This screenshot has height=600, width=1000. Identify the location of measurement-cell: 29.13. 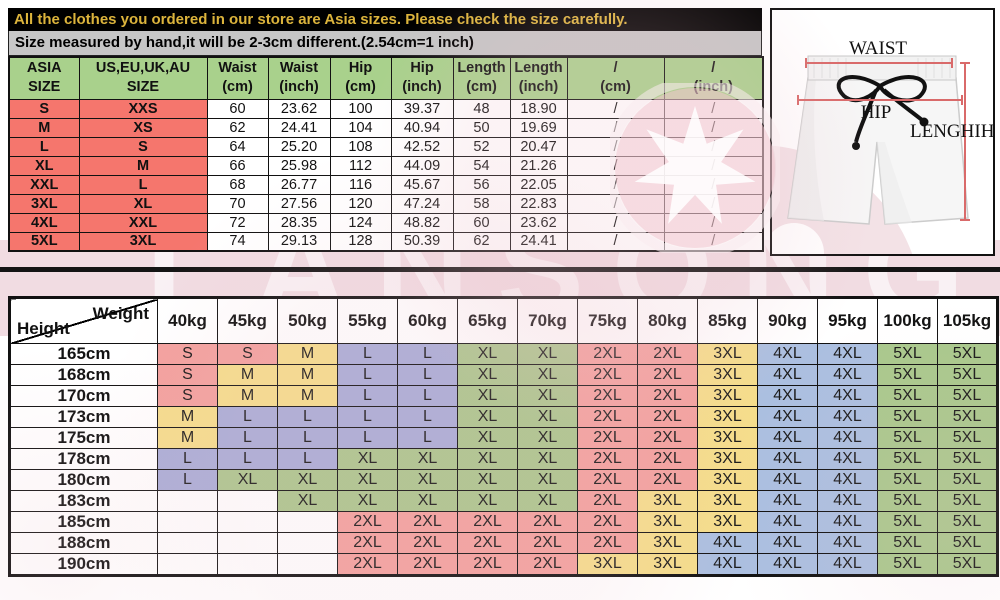
(299, 241).